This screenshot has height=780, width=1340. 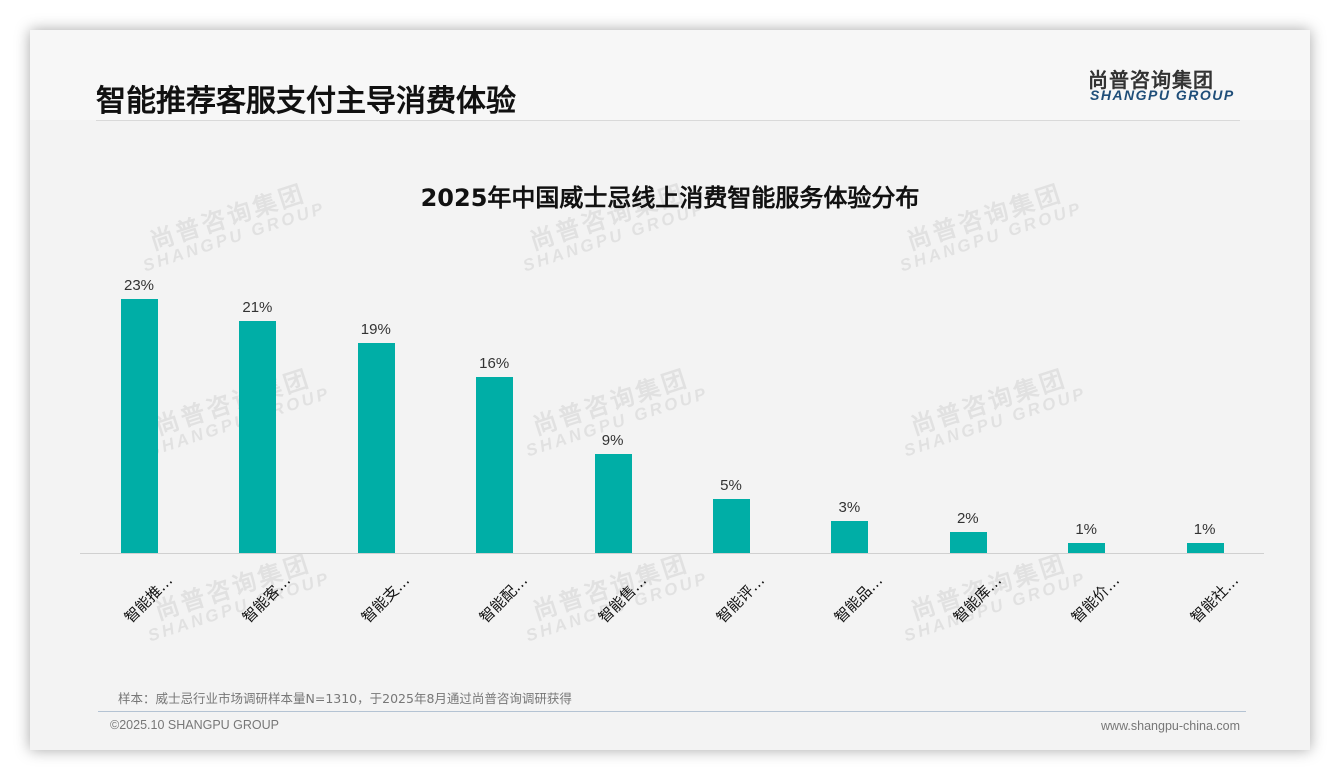 What do you see at coordinates (194, 725) in the screenshot?
I see `copyright: ©2025.10 SHANGPU GROUP` at bounding box center [194, 725].